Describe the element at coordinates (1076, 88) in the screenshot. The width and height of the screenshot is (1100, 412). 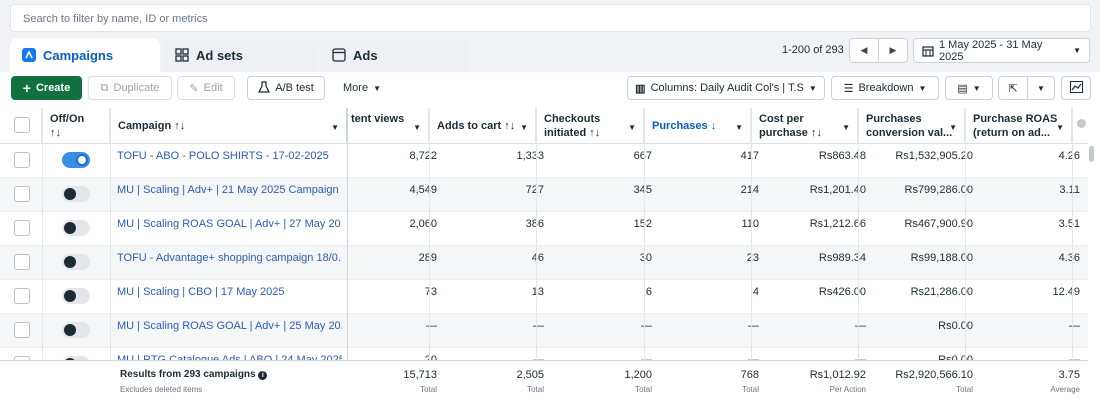
I see `charts-button` at that location.